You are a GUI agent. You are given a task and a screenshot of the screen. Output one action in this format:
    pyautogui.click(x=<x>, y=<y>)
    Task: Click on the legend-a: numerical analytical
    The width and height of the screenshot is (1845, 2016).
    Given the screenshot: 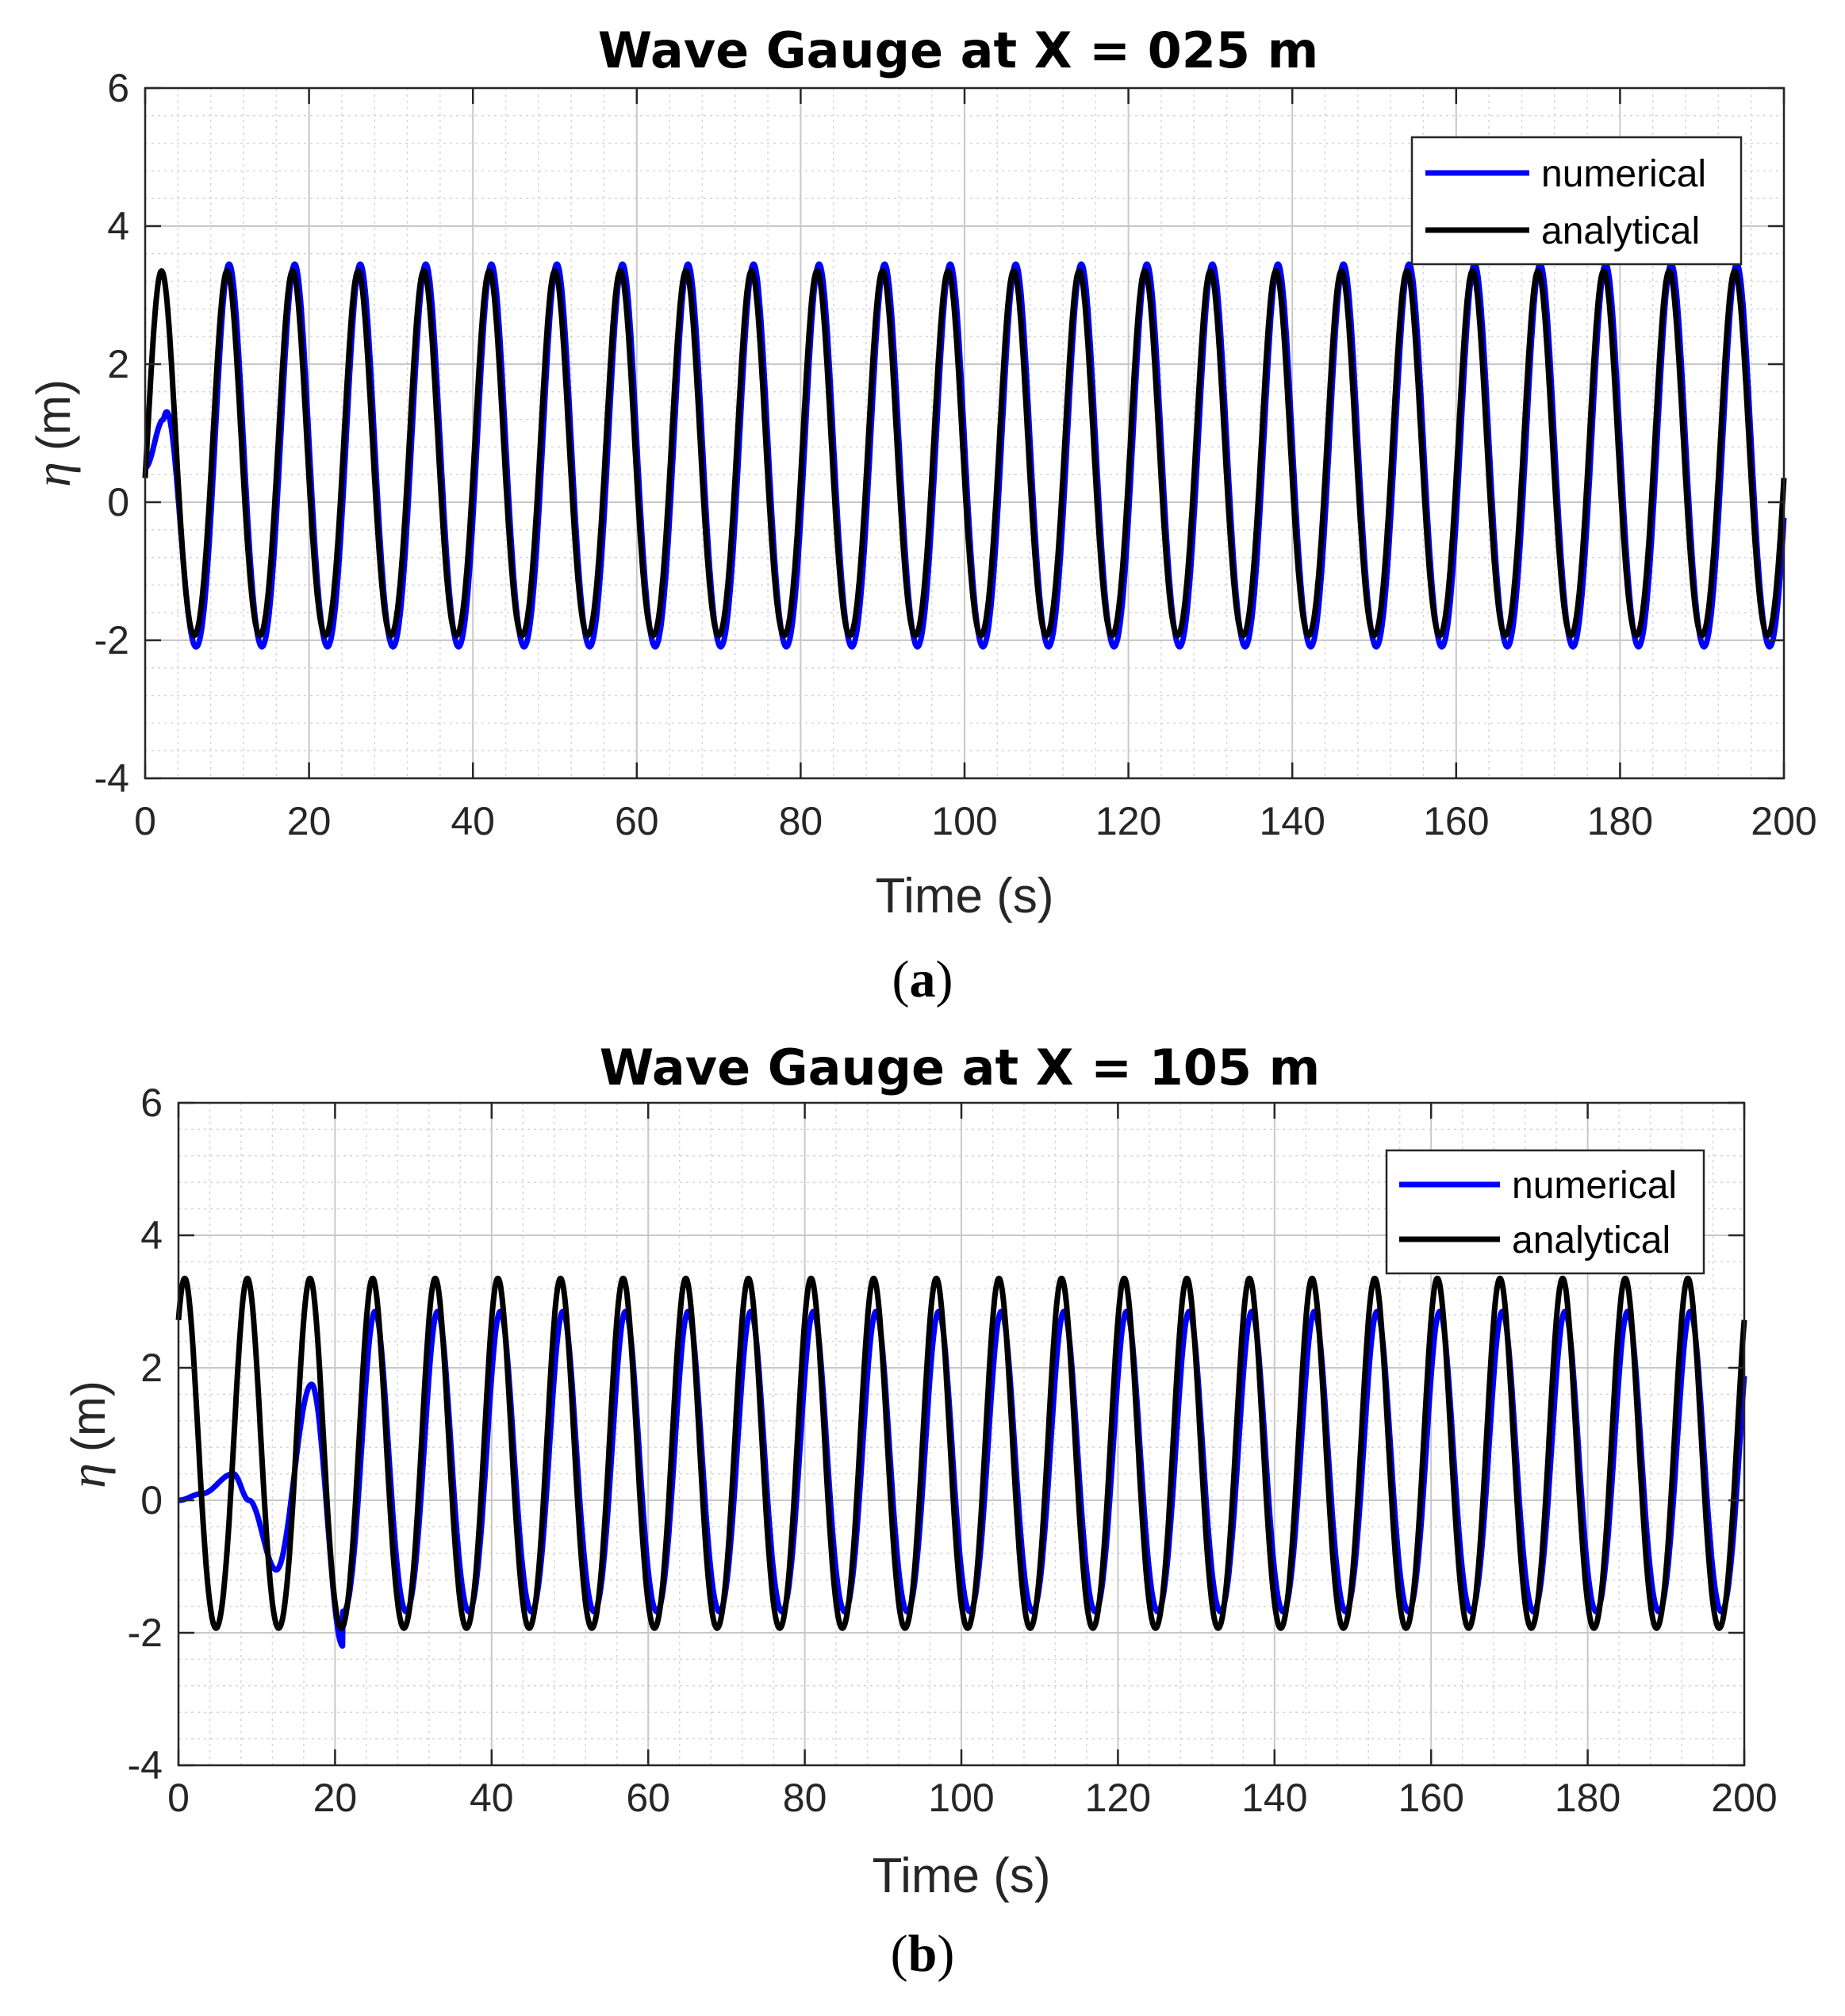 What is the action you would take?
    pyautogui.click(x=1577, y=201)
    